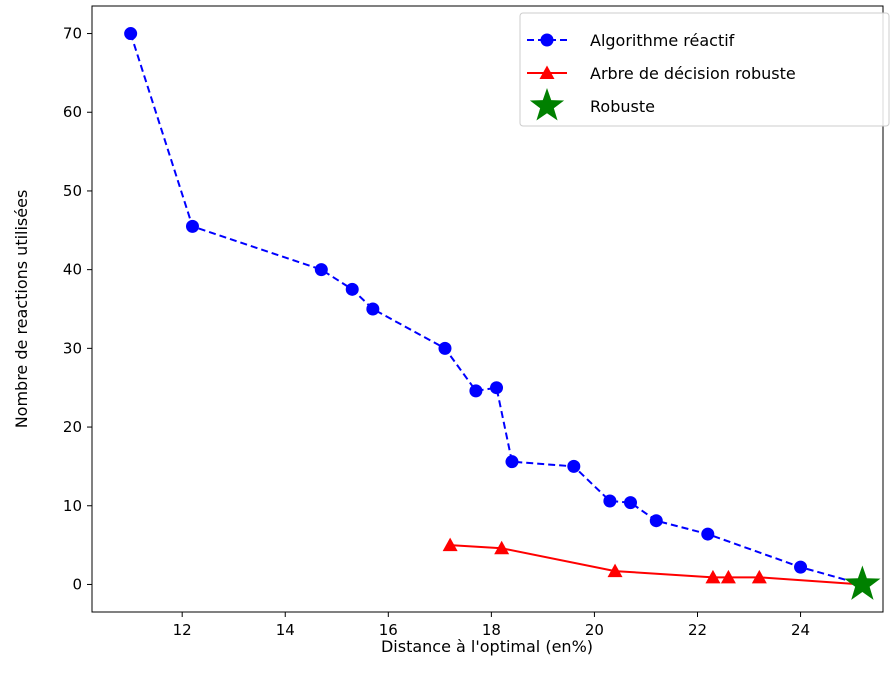 The width and height of the screenshot is (896, 687). Describe the element at coordinates (72, 112) in the screenshot. I see `y-tick-label: 60` at that location.